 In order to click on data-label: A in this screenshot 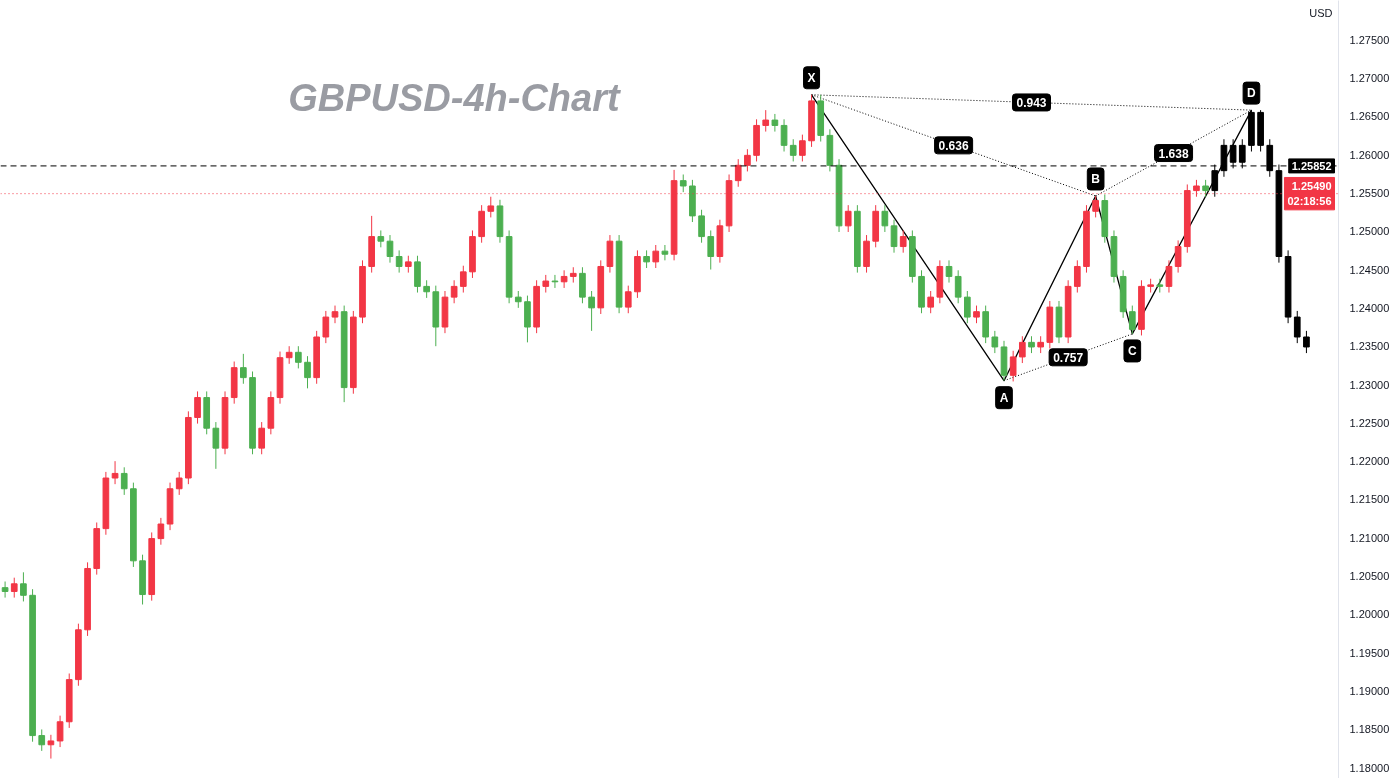, I will do `click(1004, 397)`.